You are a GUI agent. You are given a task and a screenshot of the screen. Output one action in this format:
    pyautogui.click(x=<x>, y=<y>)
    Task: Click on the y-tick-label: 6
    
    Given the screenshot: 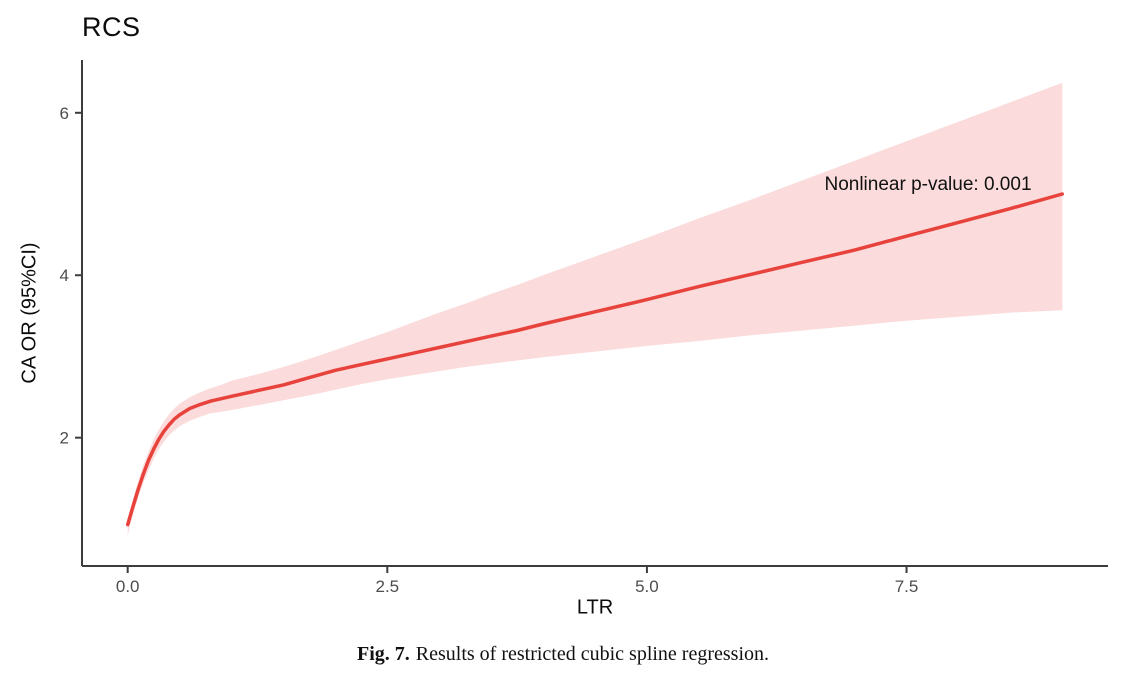 What is the action you would take?
    pyautogui.click(x=64, y=113)
    